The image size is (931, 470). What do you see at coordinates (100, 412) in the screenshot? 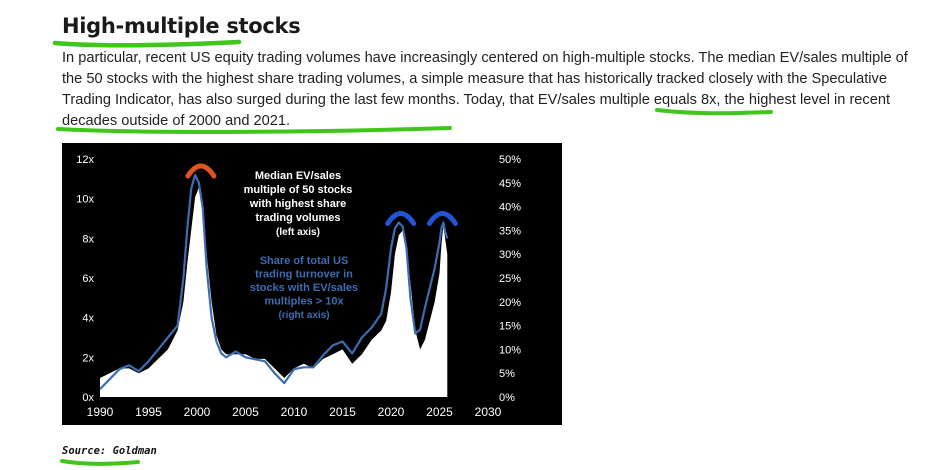
I see `x-tick-label: 1990` at bounding box center [100, 412].